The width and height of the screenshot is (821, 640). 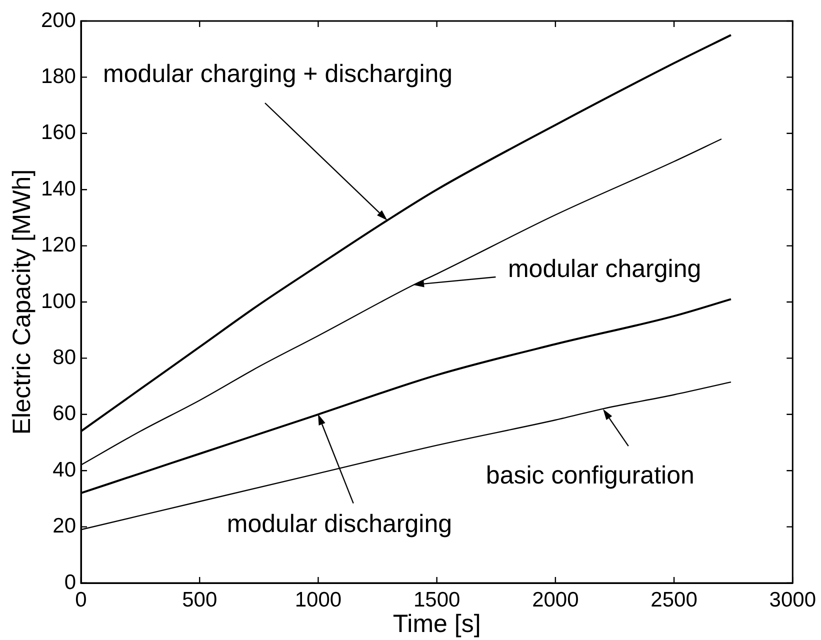 I want to click on y-tick-label: 60, so click(x=64, y=414).